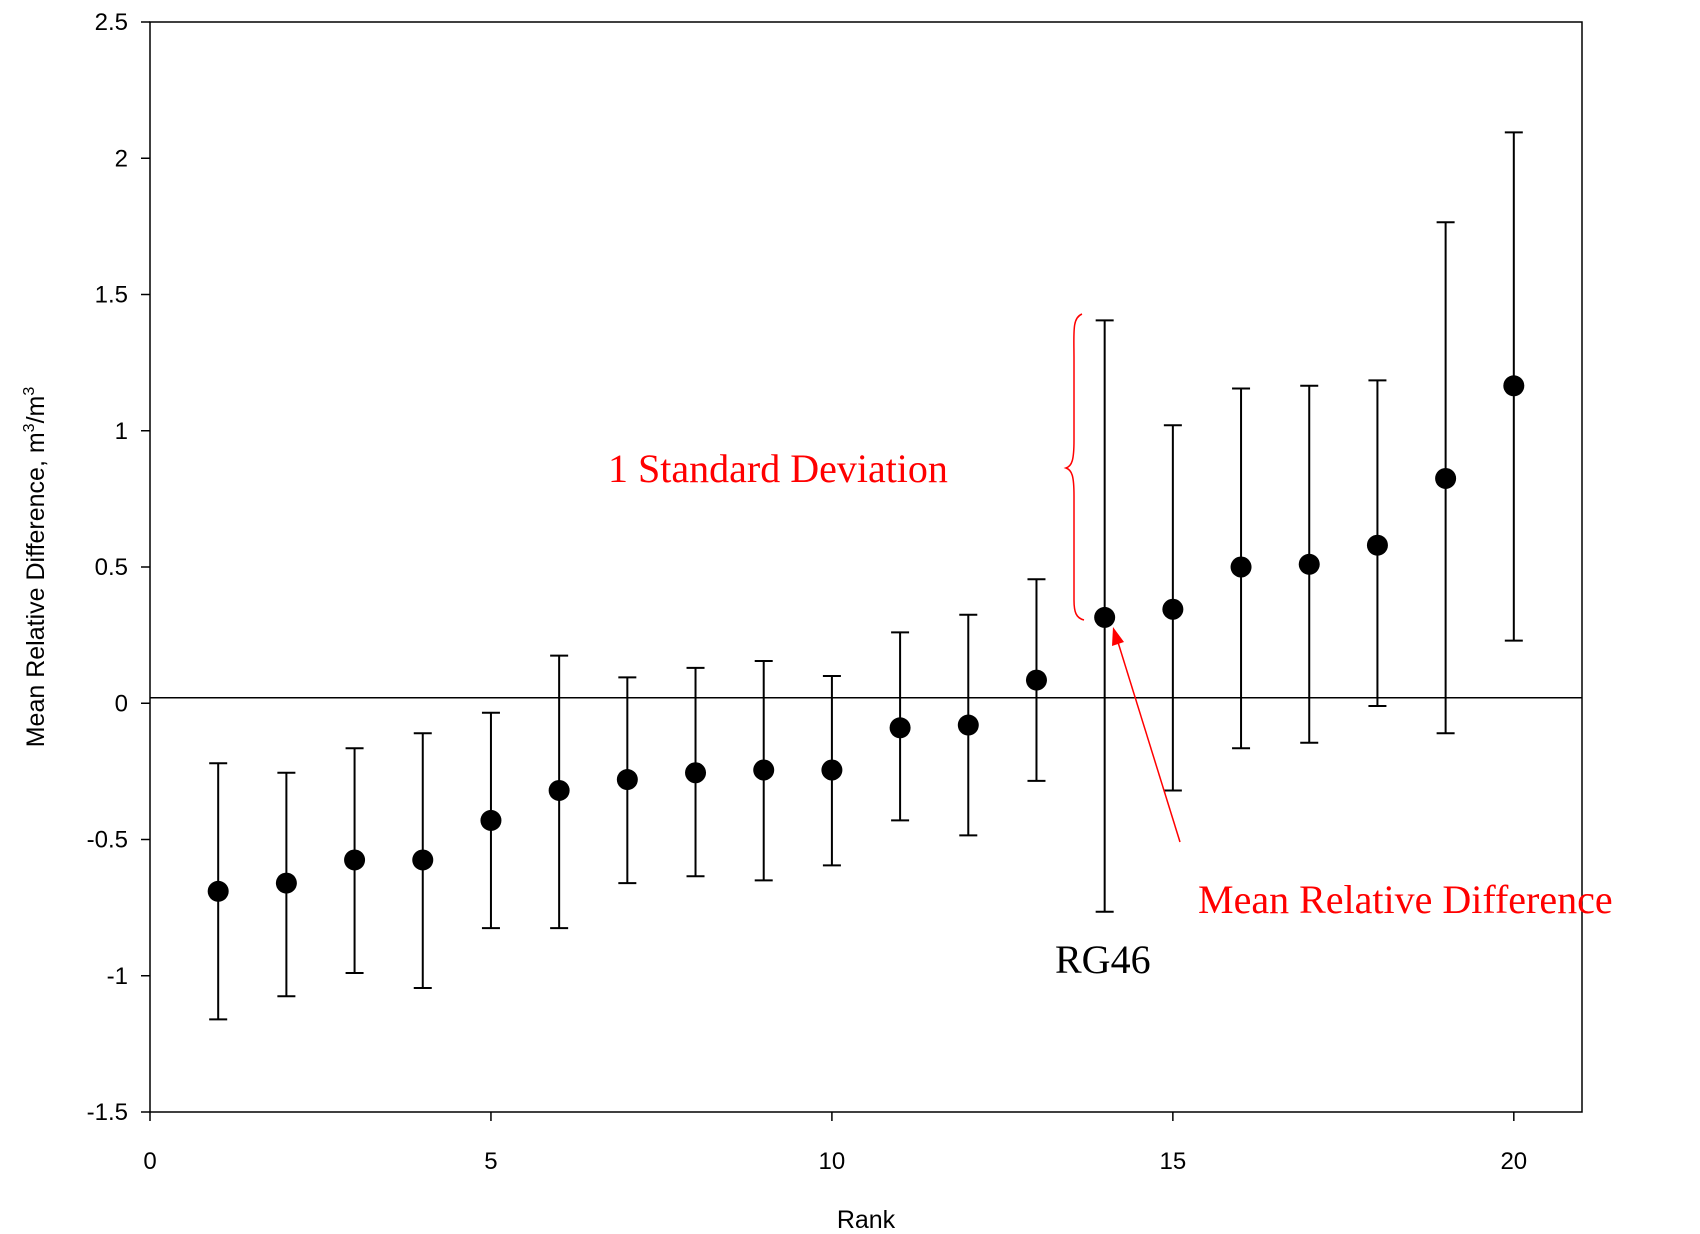  Describe the element at coordinates (490, 1161) in the screenshot. I see `x-tick-label: 5` at that location.